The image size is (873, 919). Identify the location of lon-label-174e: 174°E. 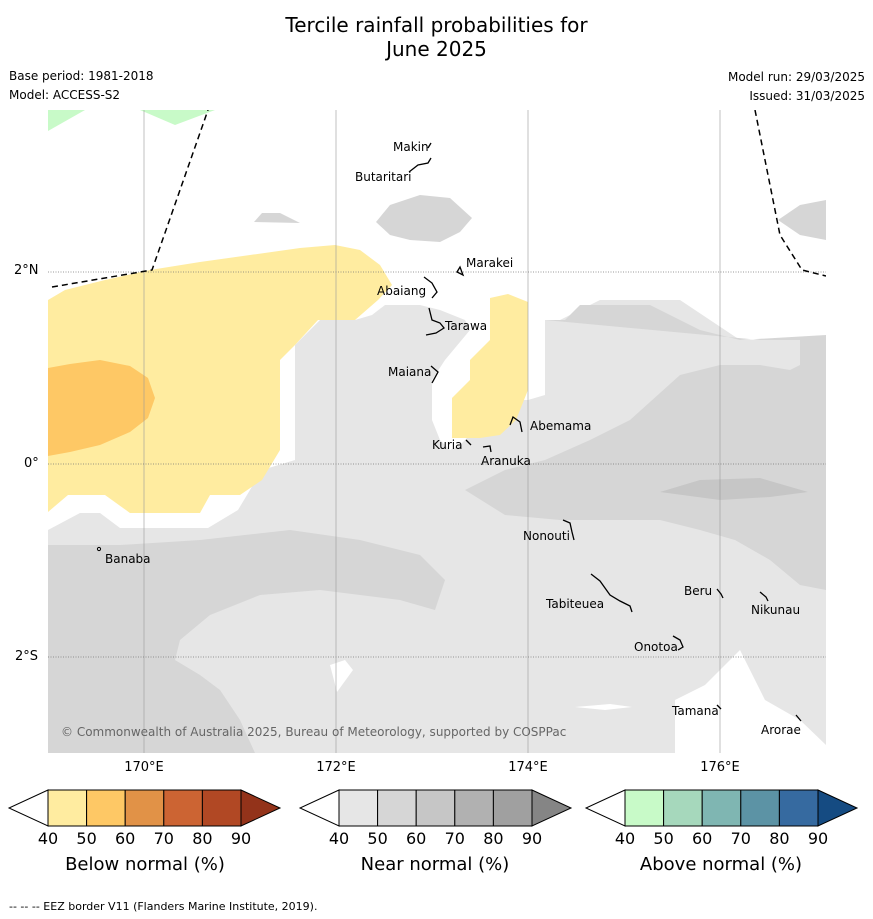
(528, 767).